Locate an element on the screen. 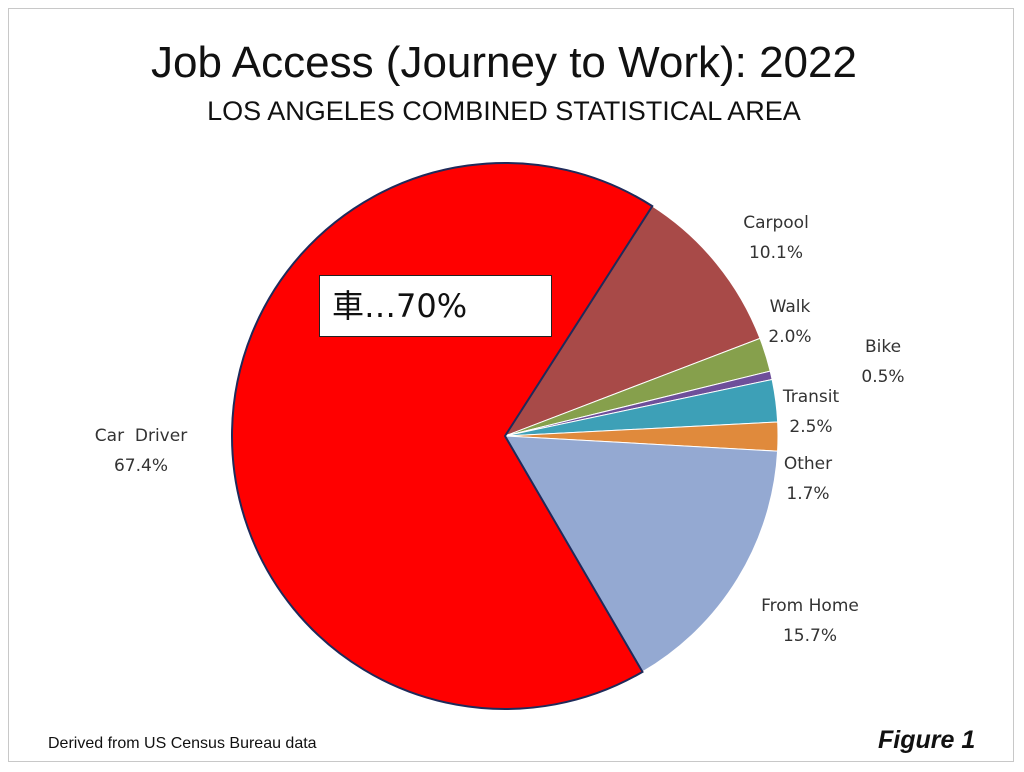 This screenshot has width=1024, height=772. label-from-home-name: From Home is located at coordinates (810, 606).